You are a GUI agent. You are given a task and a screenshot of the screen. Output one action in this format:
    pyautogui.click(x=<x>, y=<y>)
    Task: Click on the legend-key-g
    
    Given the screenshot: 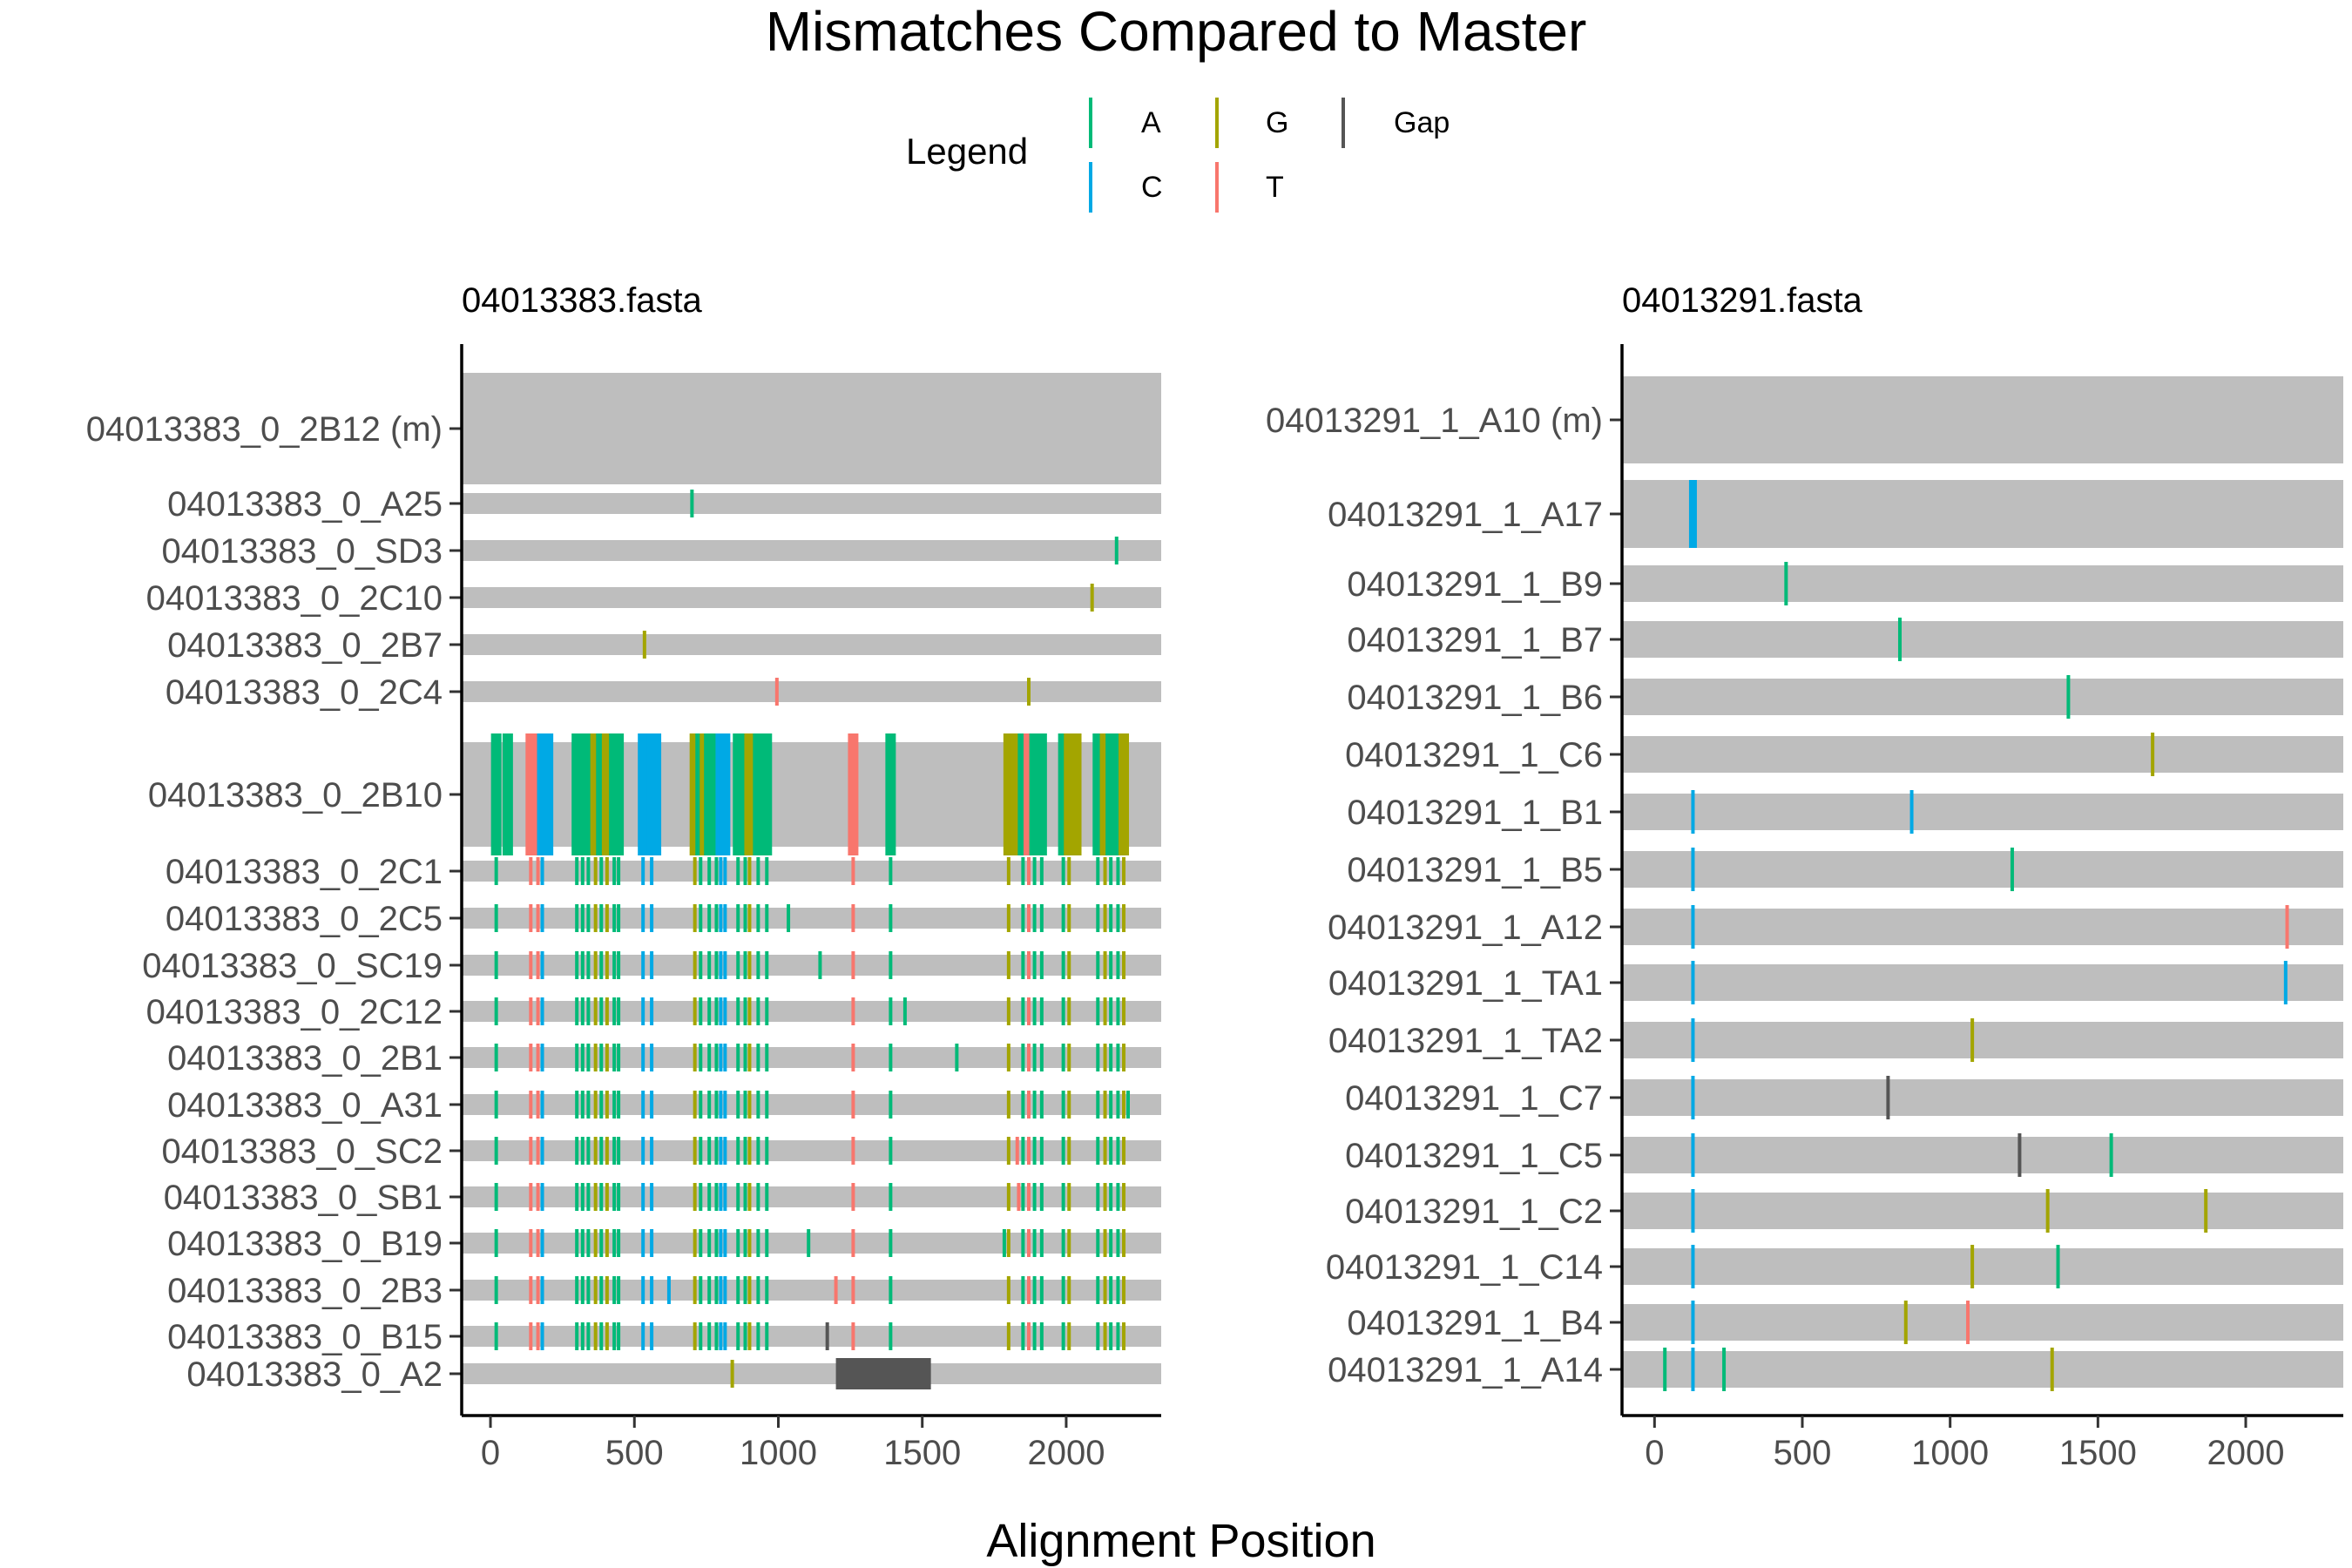 What is the action you would take?
    pyautogui.click(x=1217, y=123)
    